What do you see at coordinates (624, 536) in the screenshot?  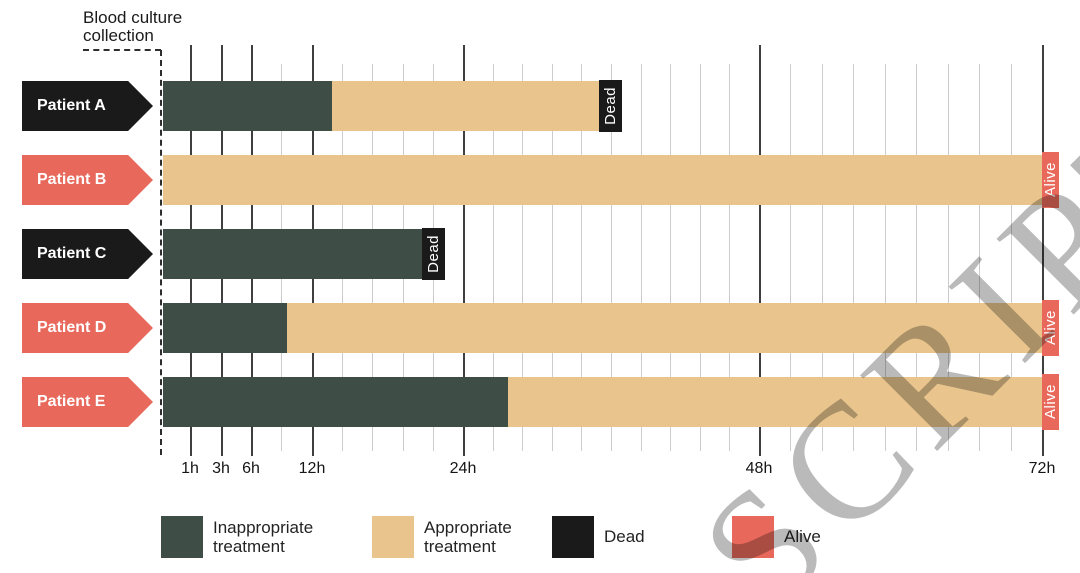 I see `legend-label-dead: Dead` at bounding box center [624, 536].